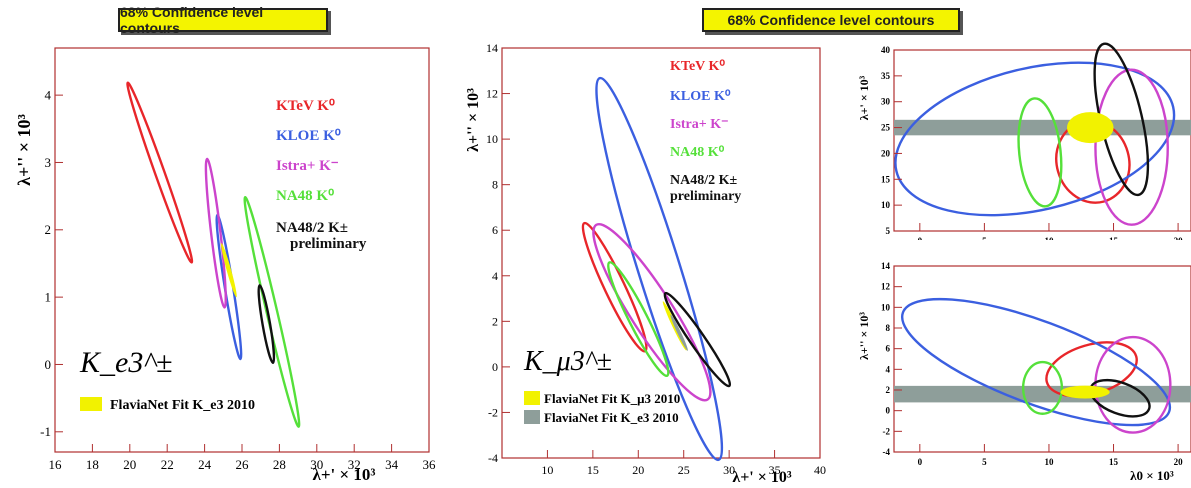 This screenshot has height=488, width=1191. Describe the element at coordinates (1090, 128) in the screenshot. I see `contour-flavianet-fit` at that location.